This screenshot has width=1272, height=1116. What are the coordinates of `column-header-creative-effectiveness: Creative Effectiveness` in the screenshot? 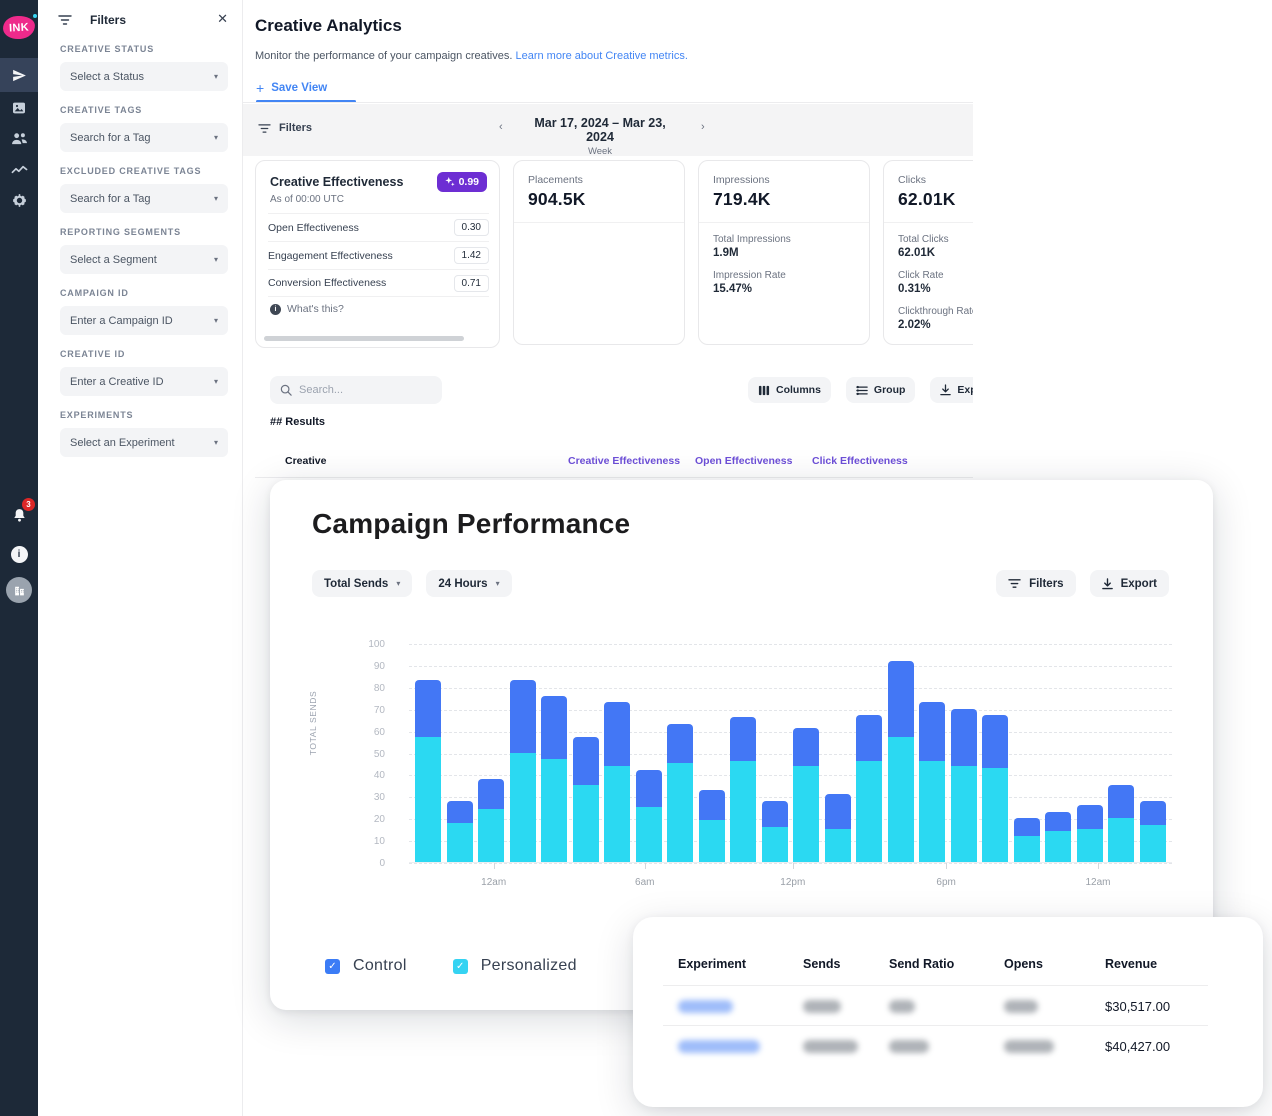 It's located at (624, 461).